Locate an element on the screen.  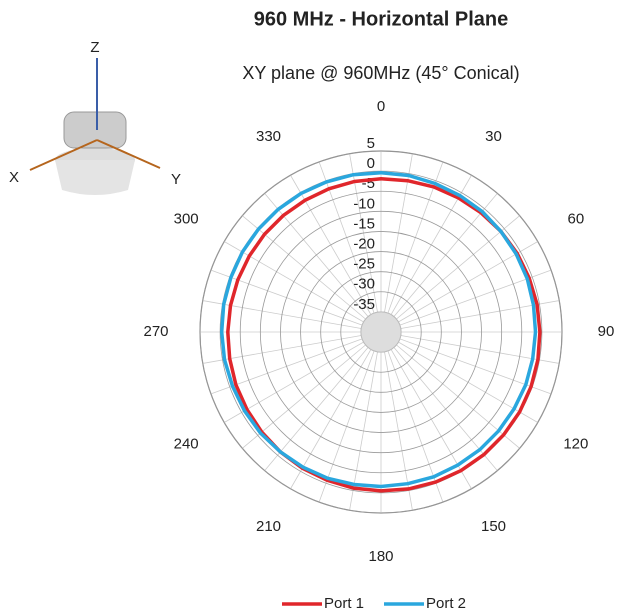
icon-label: Y is located at coordinates (176, 179).